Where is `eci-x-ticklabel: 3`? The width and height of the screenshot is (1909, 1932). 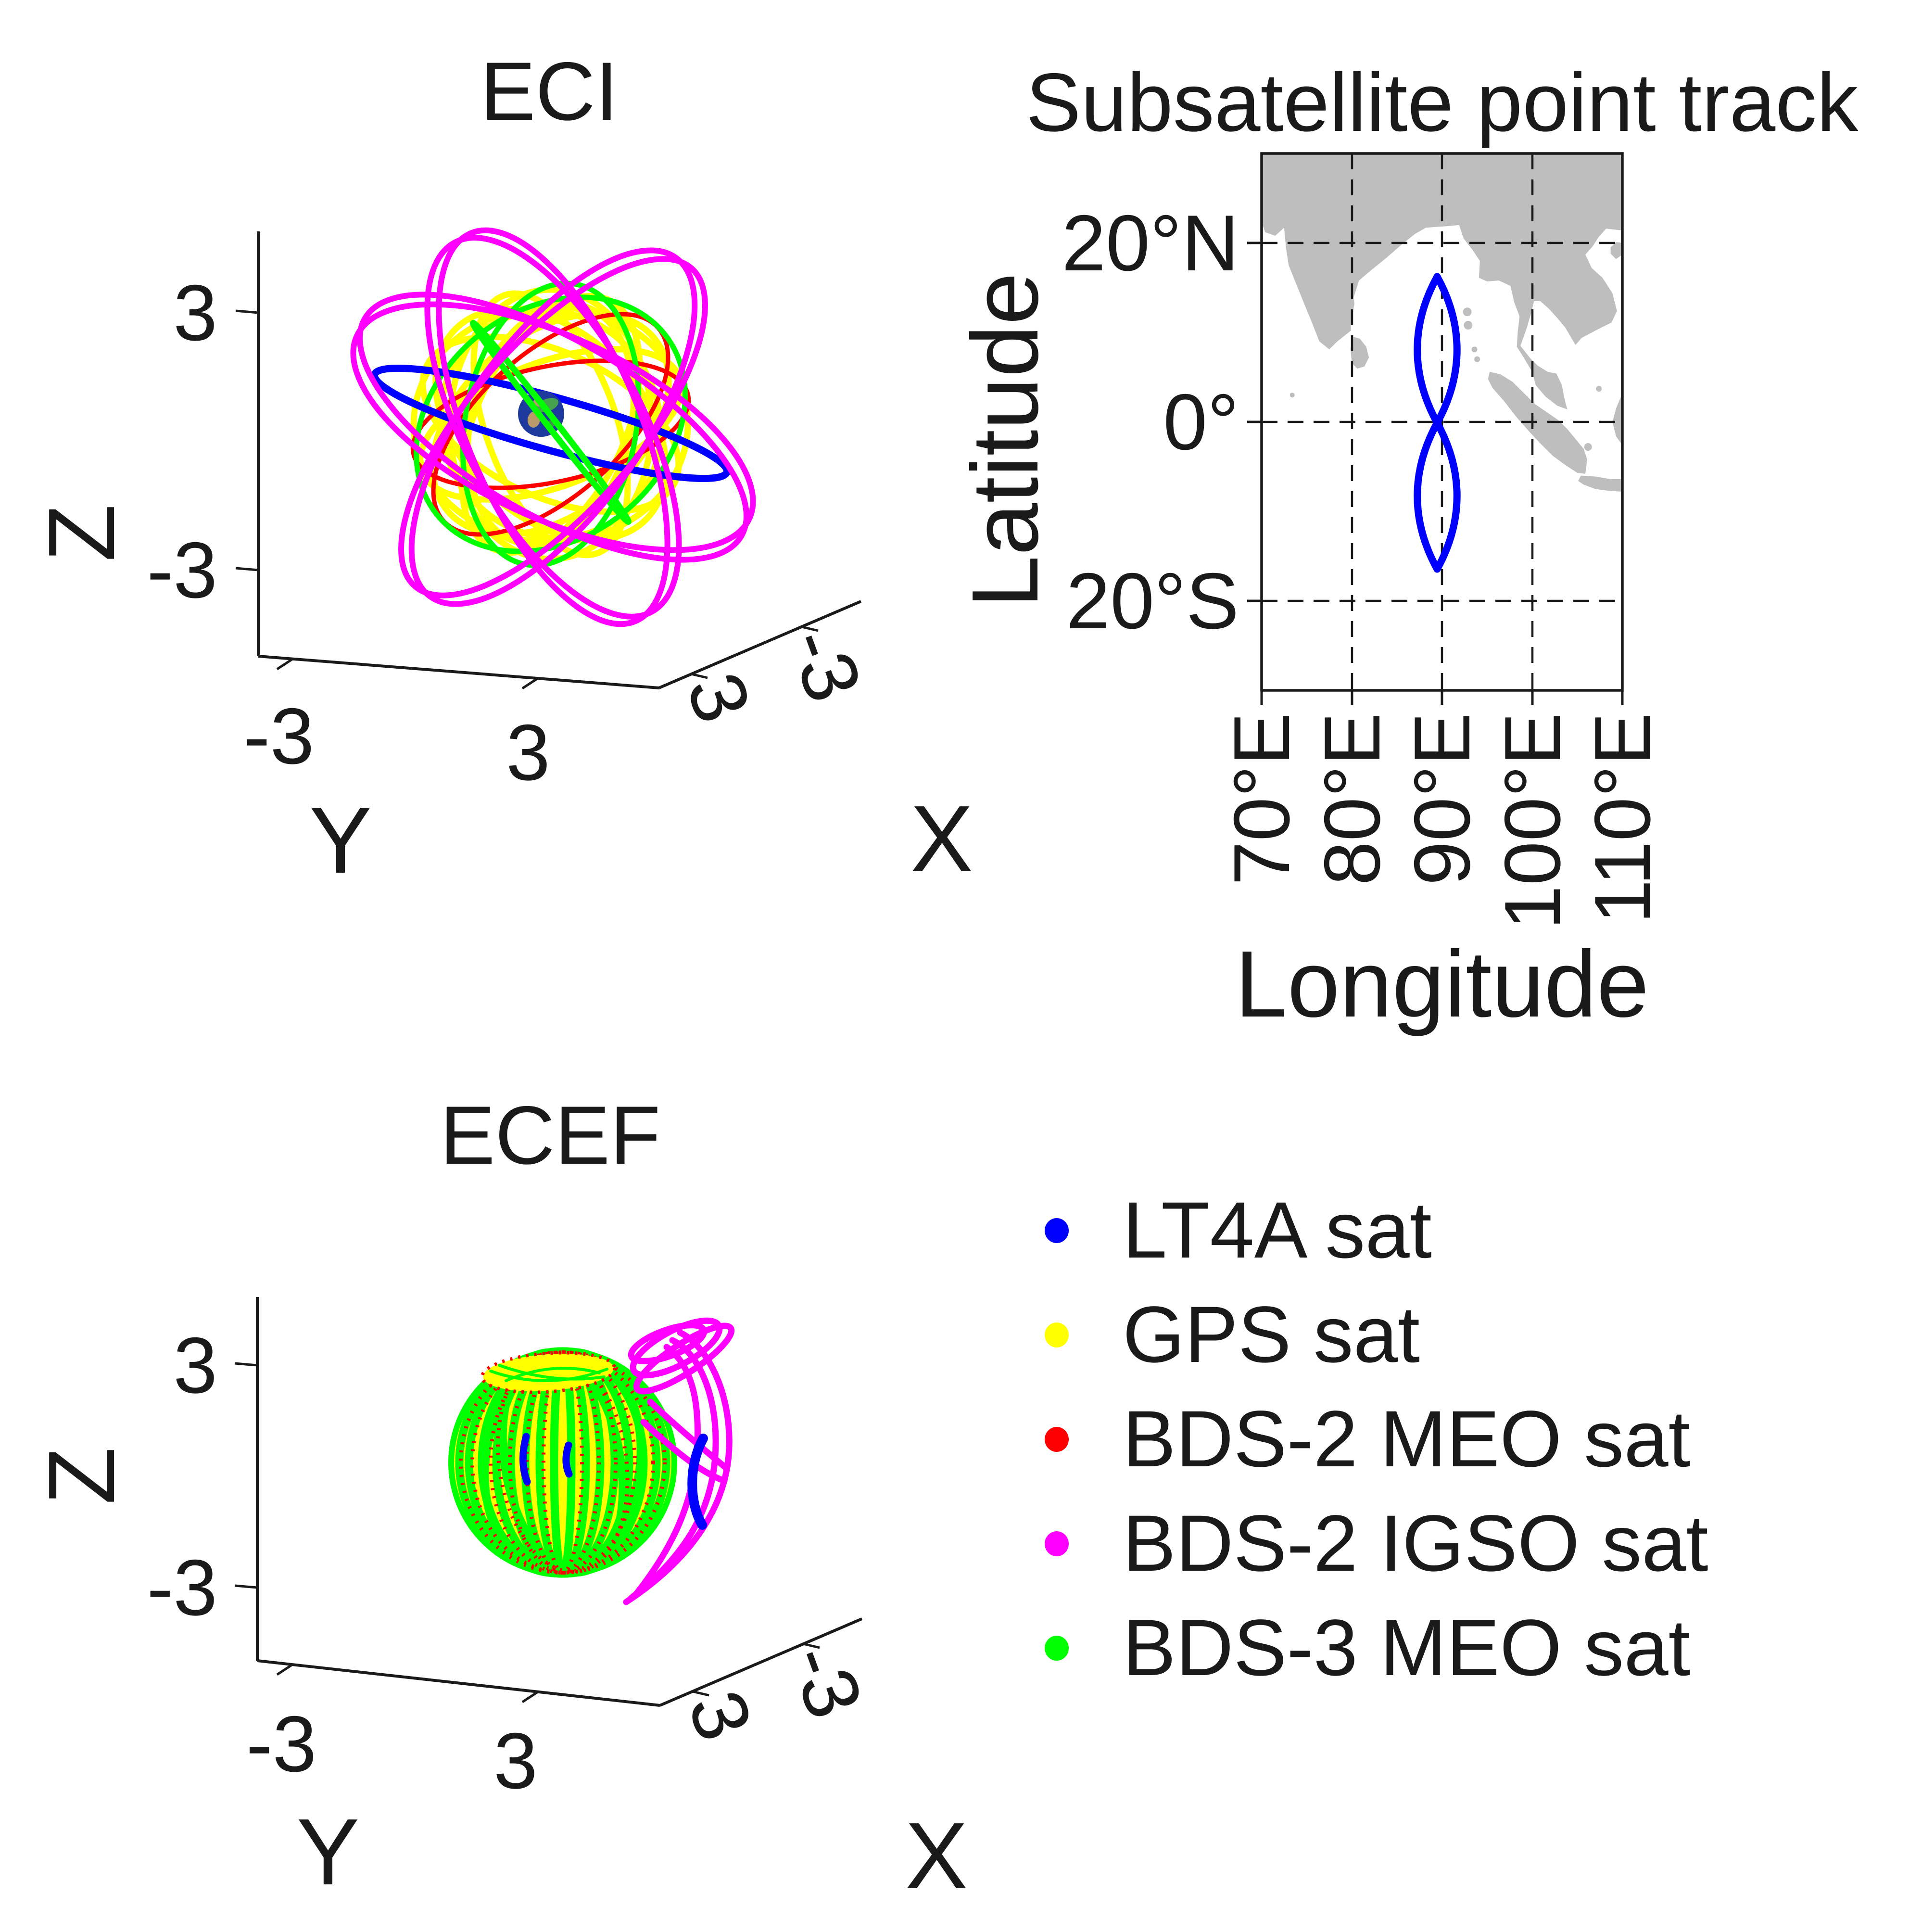 eci-x-ticklabel: 3 is located at coordinates (719, 697).